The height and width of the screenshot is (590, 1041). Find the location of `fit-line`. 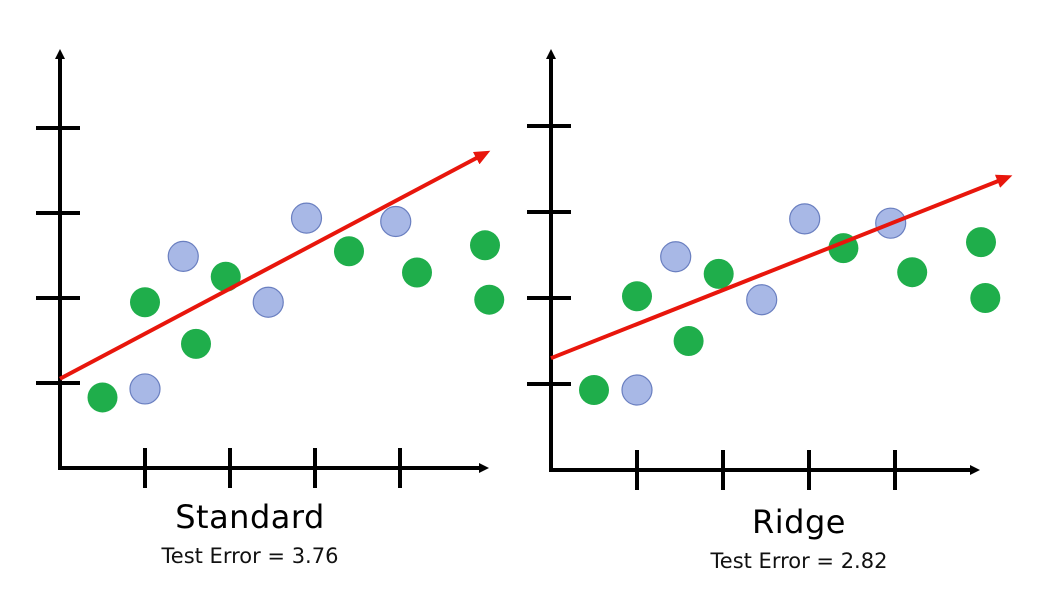

fit-line is located at coordinates (781, 267).